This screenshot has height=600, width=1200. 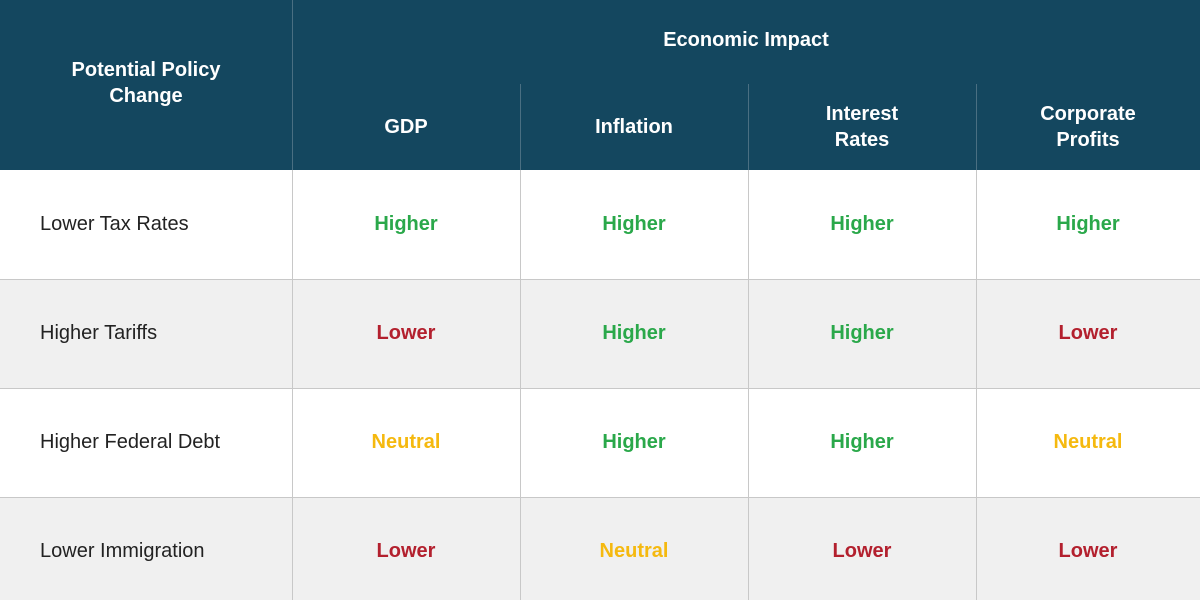 I want to click on column-header-text: Inflation, so click(x=634, y=127).